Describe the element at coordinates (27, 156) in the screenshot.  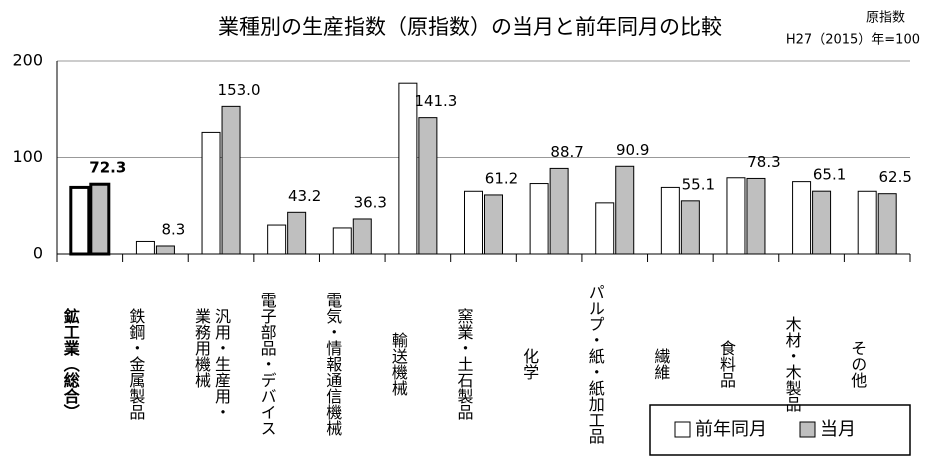
I see `y-tick-label: 100` at that location.